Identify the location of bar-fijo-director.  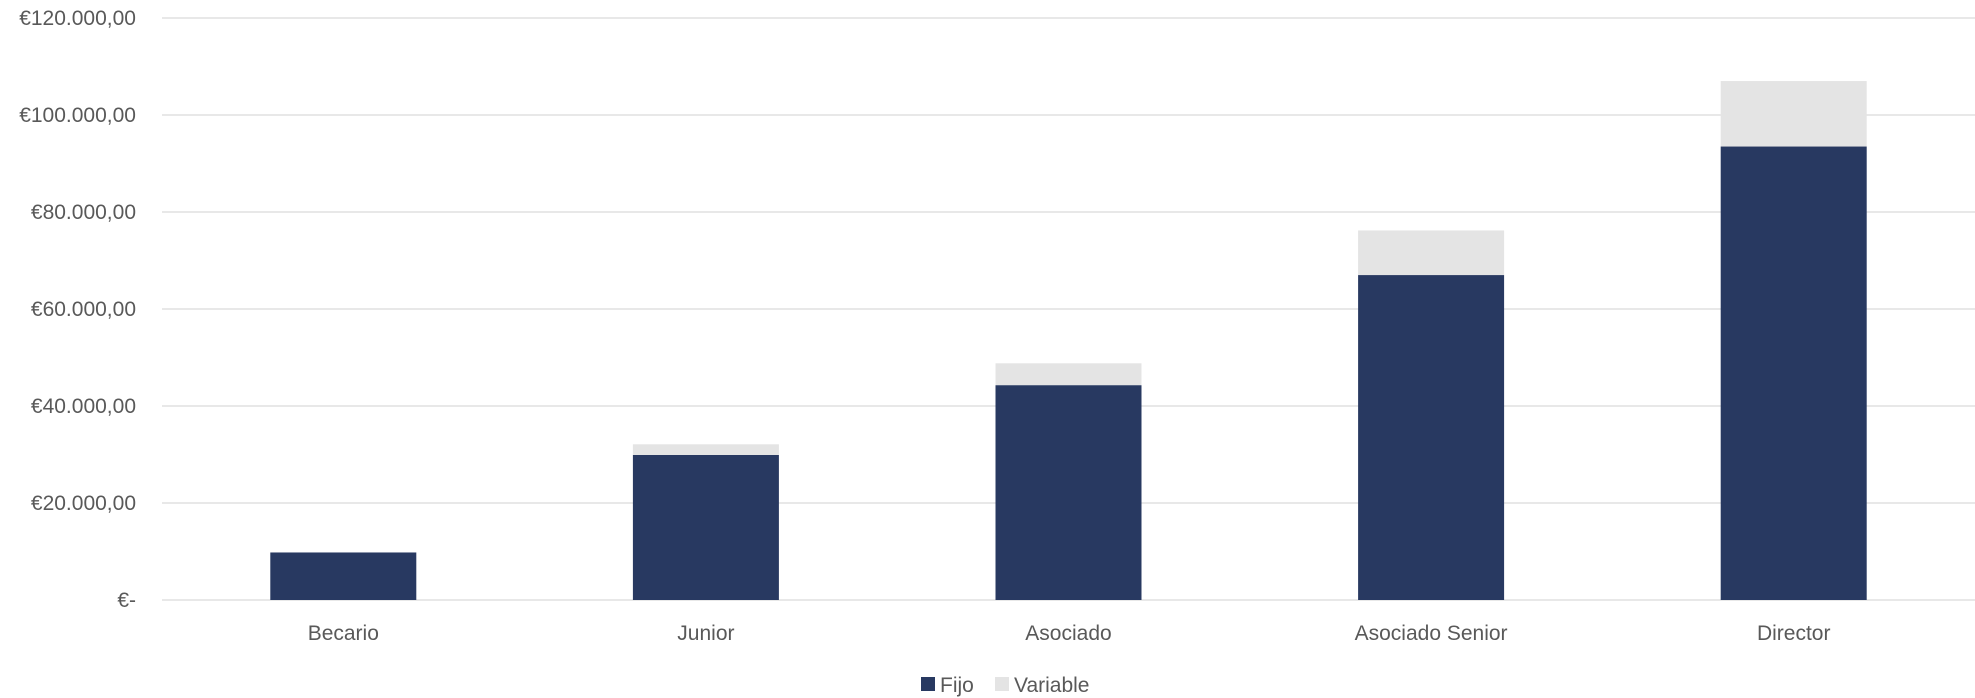
(1793, 373).